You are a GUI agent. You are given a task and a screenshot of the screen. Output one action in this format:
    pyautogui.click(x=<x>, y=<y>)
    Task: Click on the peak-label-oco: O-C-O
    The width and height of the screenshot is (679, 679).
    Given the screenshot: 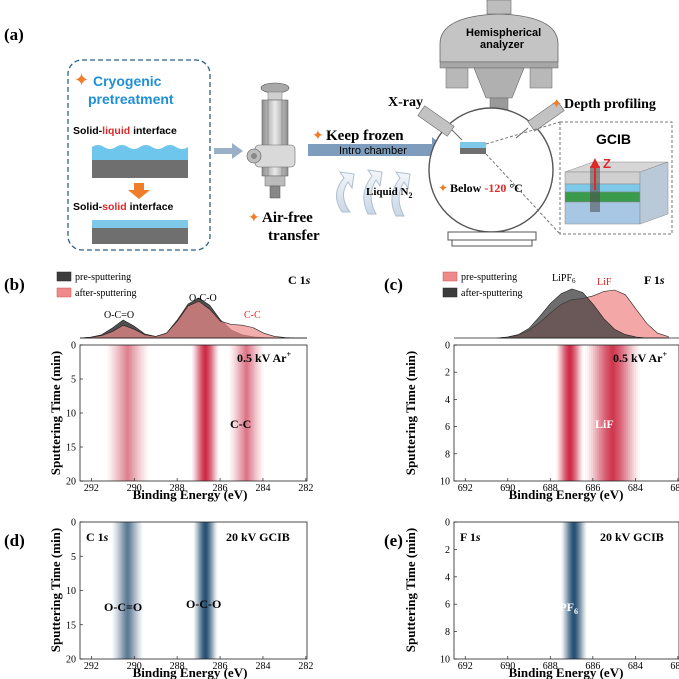 What is the action you would take?
    pyautogui.click(x=203, y=298)
    